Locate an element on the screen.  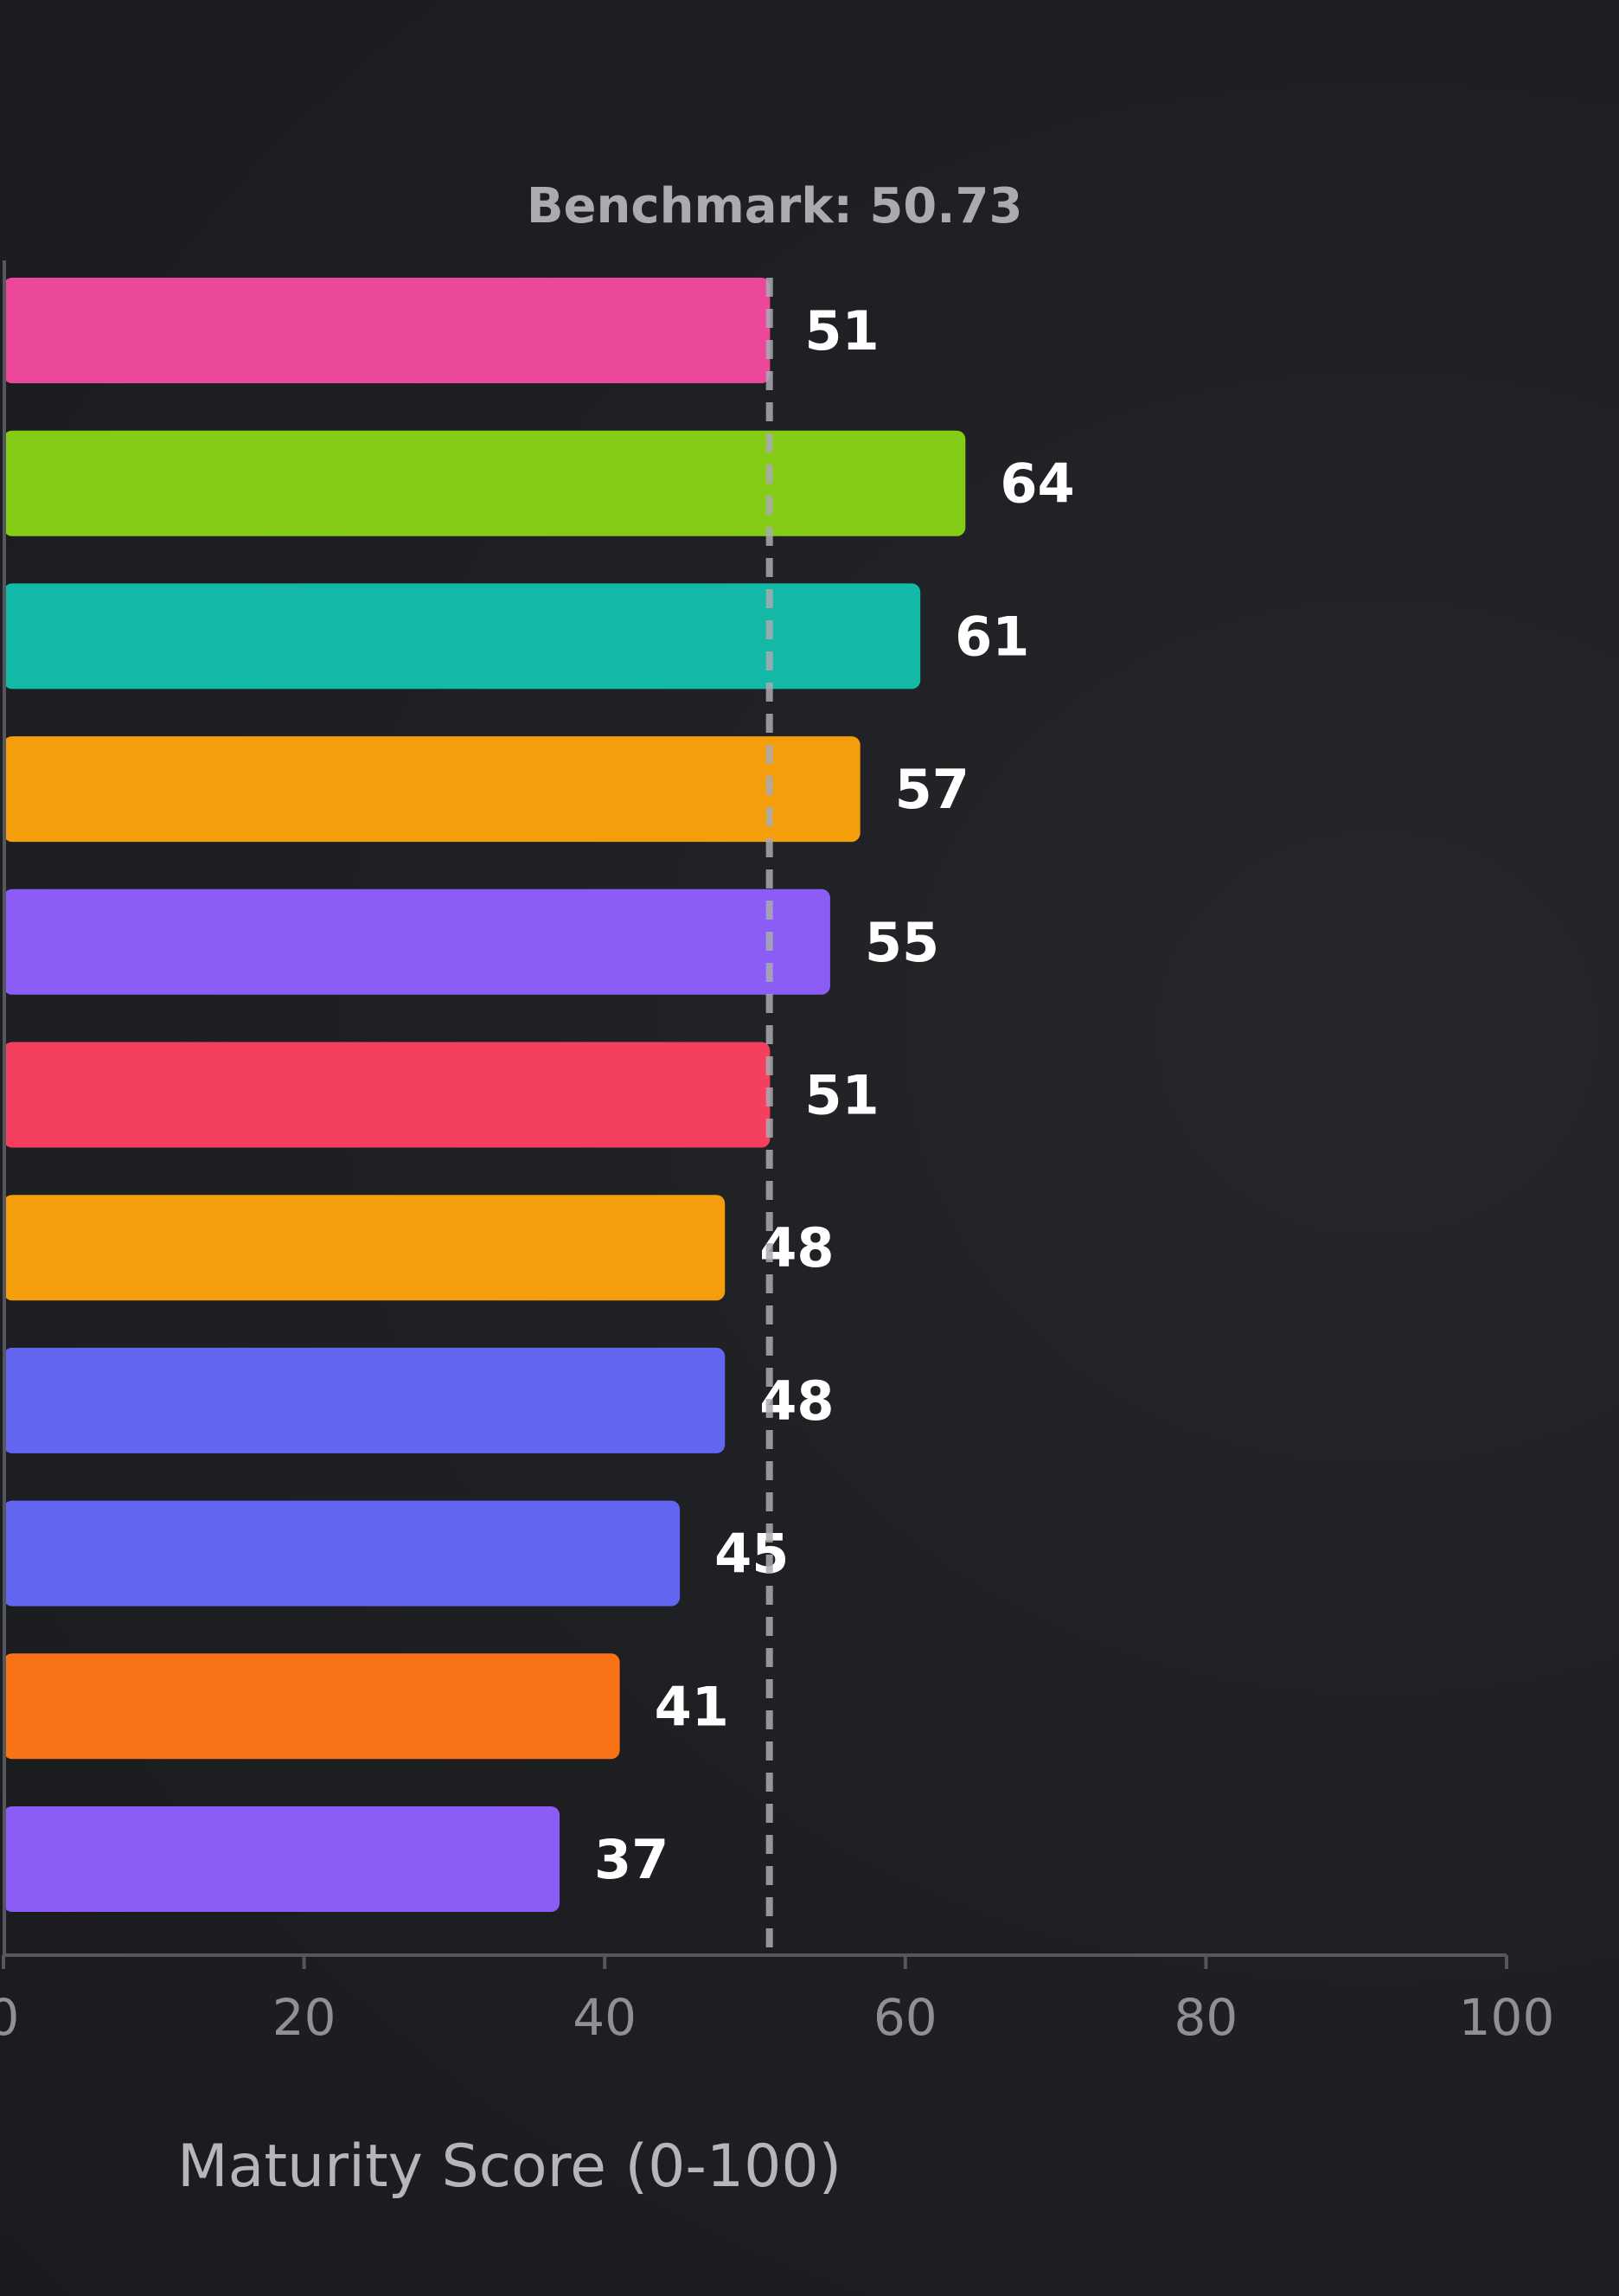
x-axis-title: Maturity Score (0-100) is located at coordinates (509, 2166).